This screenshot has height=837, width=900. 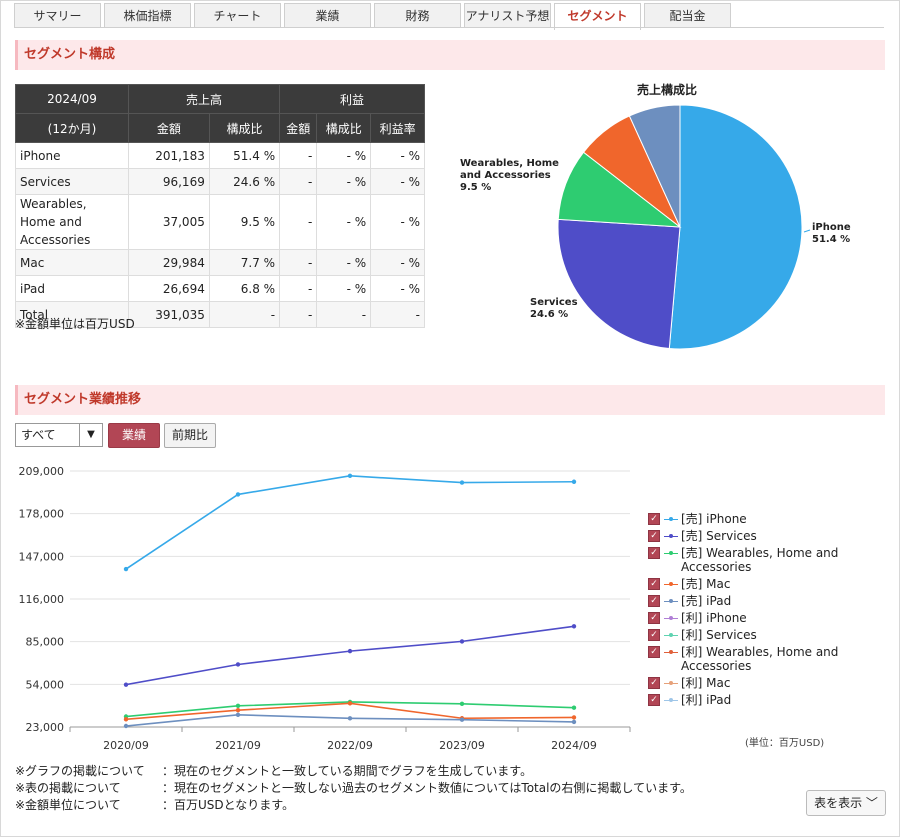 I want to click on show-table-button: 表を表示 ﹀, so click(x=846, y=803).